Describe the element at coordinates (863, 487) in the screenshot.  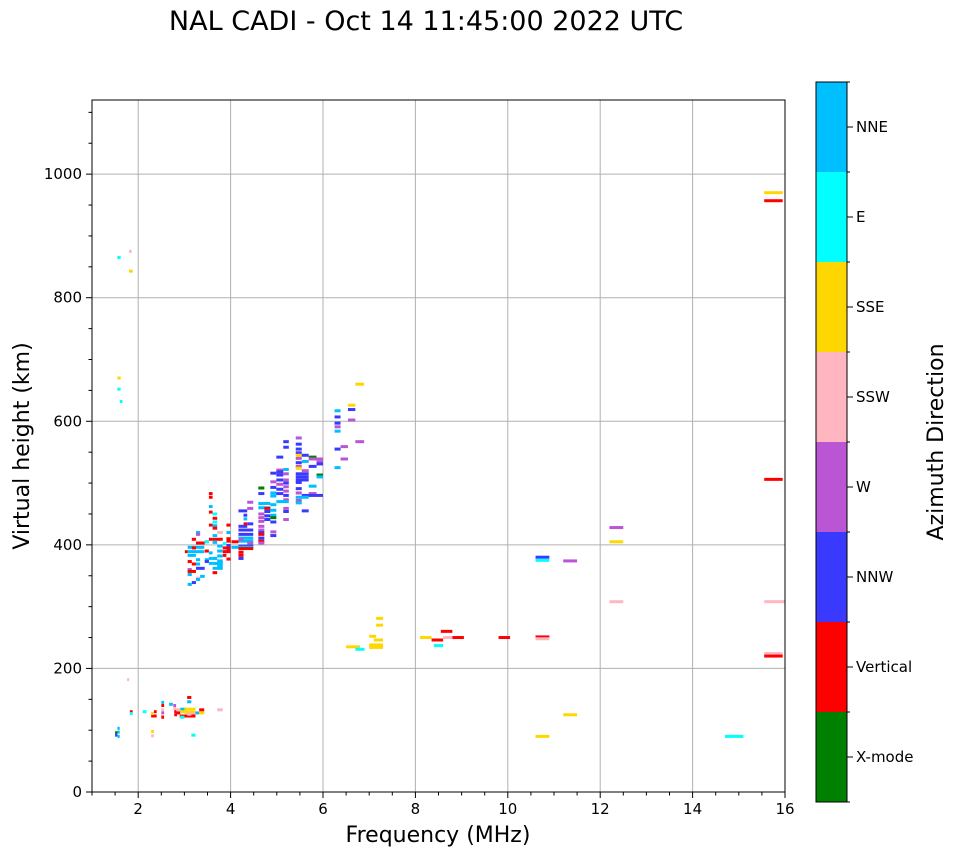
I see `colorbar-tick-label: W` at that location.